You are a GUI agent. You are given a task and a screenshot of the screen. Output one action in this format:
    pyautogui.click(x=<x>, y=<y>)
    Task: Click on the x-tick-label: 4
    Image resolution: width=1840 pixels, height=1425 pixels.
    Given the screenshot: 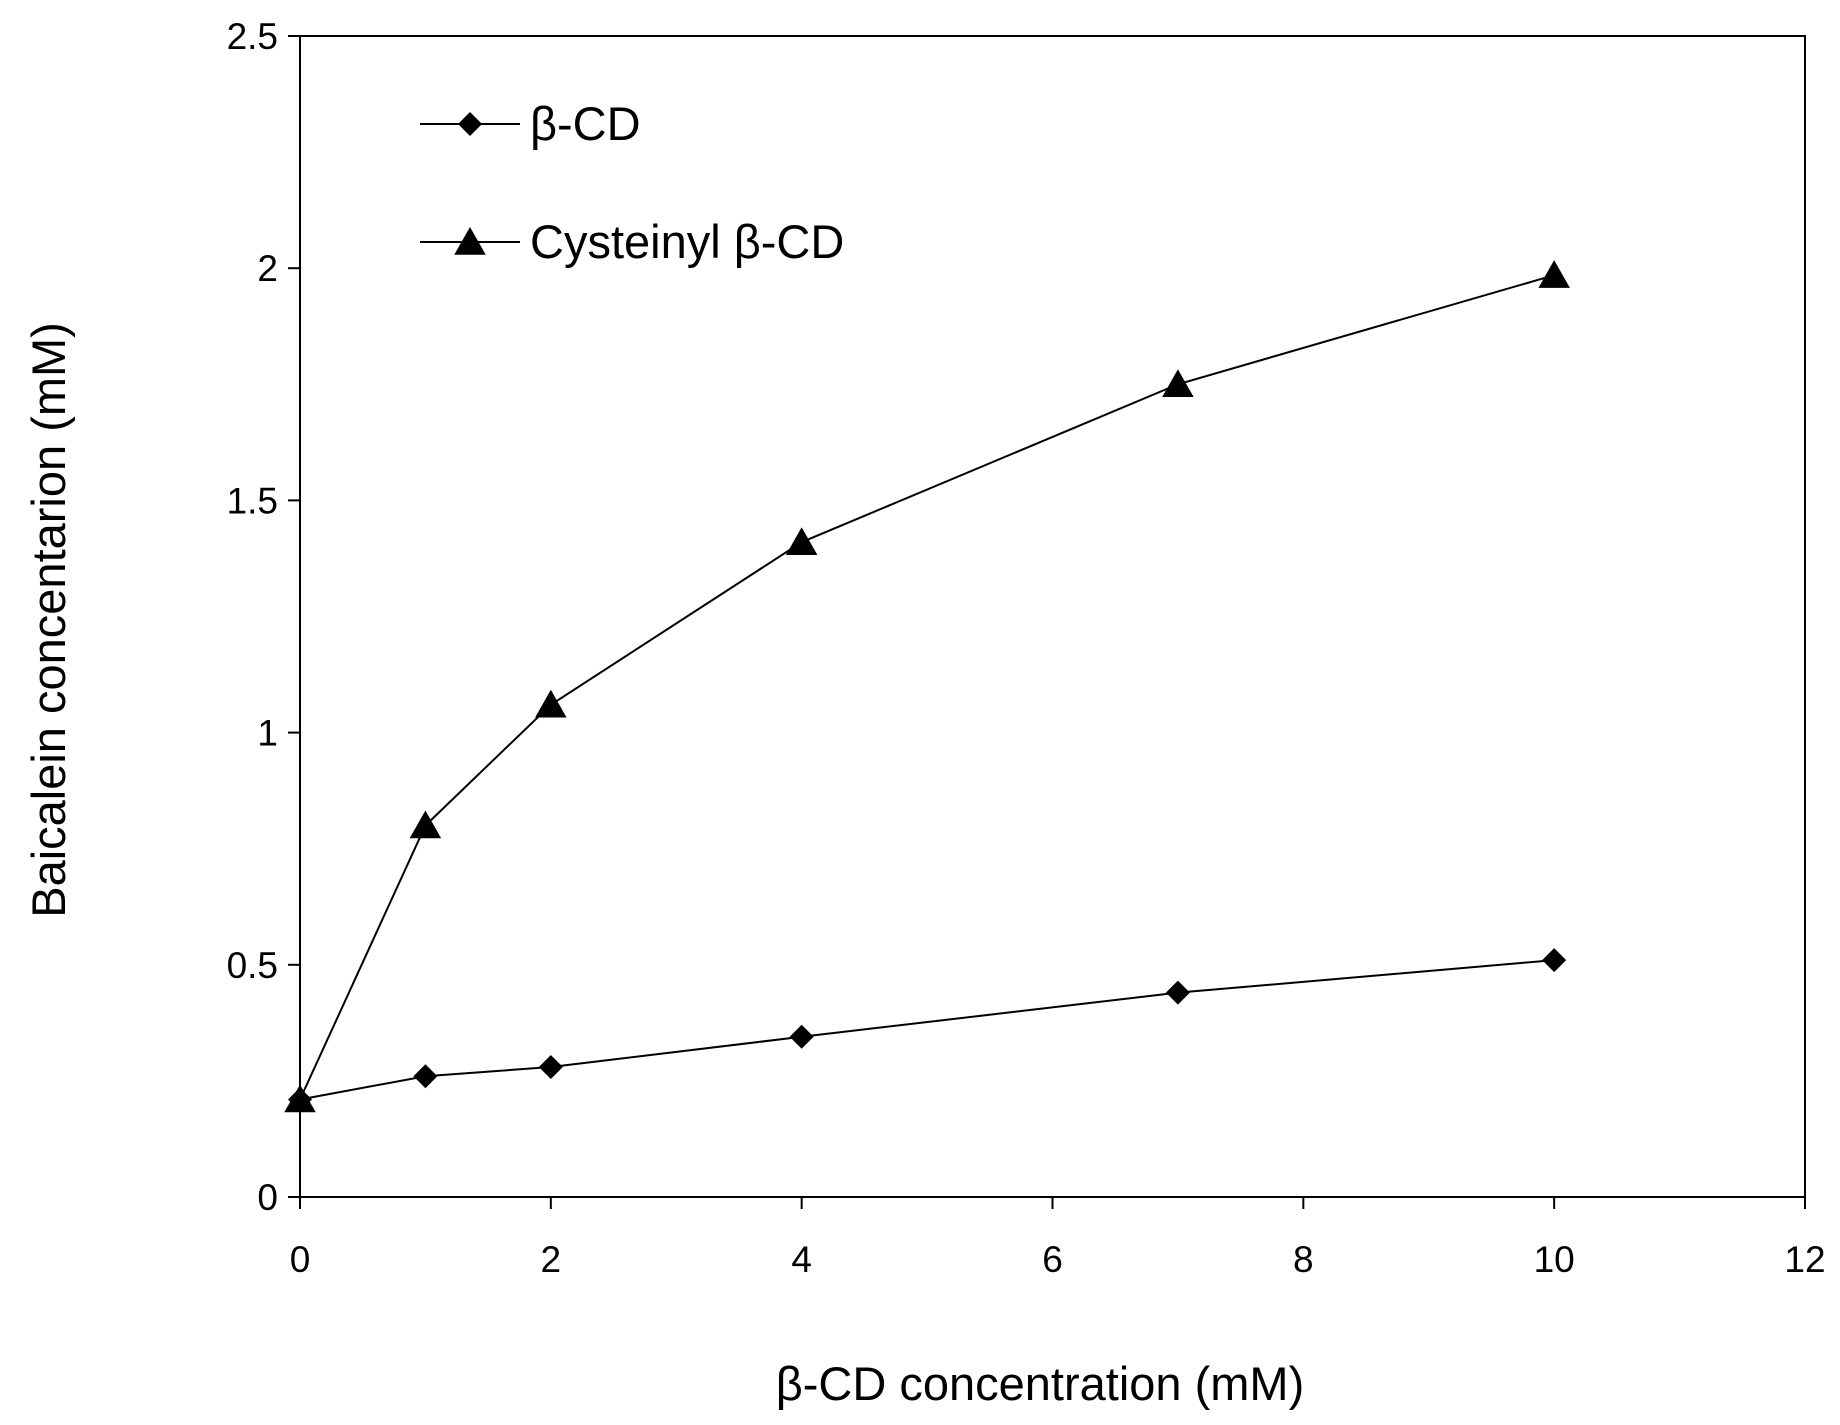 What is the action you would take?
    pyautogui.click(x=801, y=1259)
    